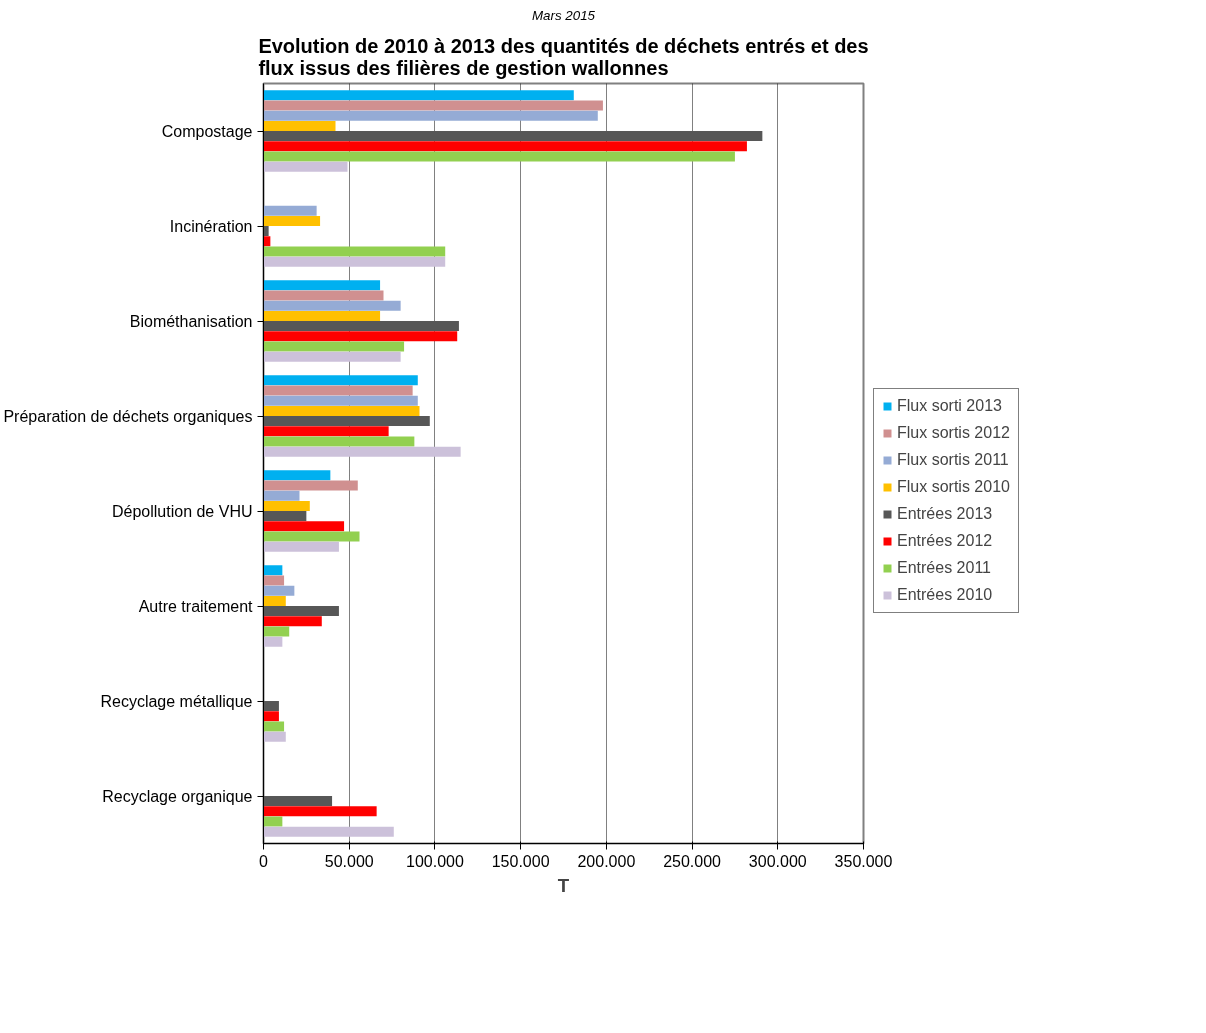  Describe the element at coordinates (563, 56) in the screenshot. I see `chart-title: Evolution de 2010 à 2013 des quantités de déchets entrés et des flux issus des filières de gestion wallonnes` at that location.